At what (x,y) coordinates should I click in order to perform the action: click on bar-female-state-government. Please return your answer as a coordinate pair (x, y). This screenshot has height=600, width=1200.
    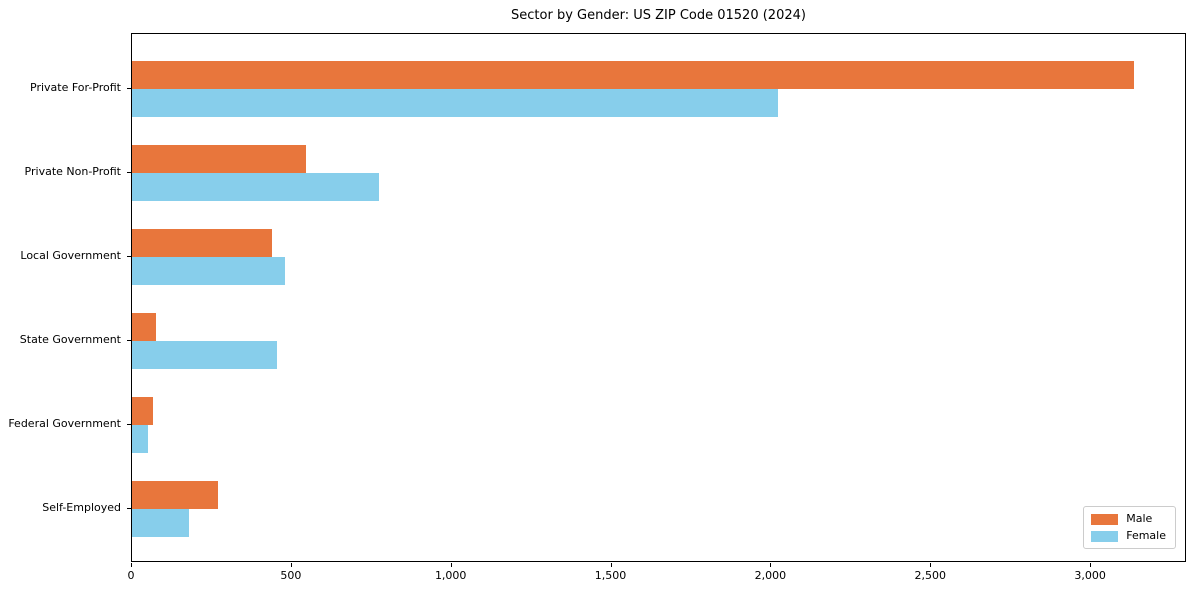
    Looking at the image, I should click on (205, 355).